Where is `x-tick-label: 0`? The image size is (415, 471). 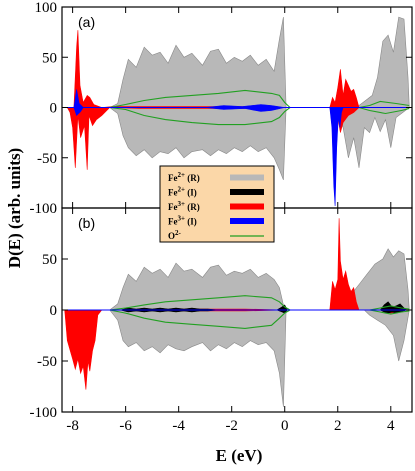
x-tick-label: 0 is located at coordinates (285, 426).